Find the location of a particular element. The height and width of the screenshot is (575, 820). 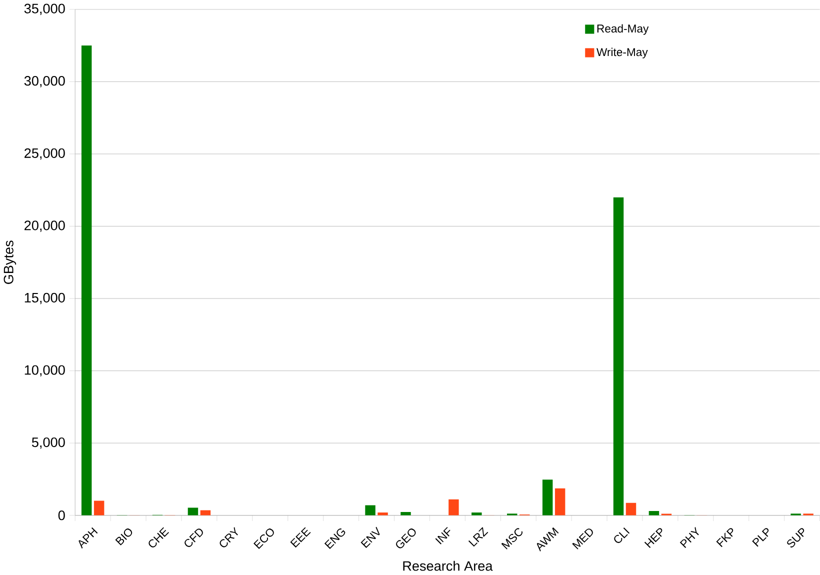

y-axis-title: GBytes is located at coordinates (10, 262).